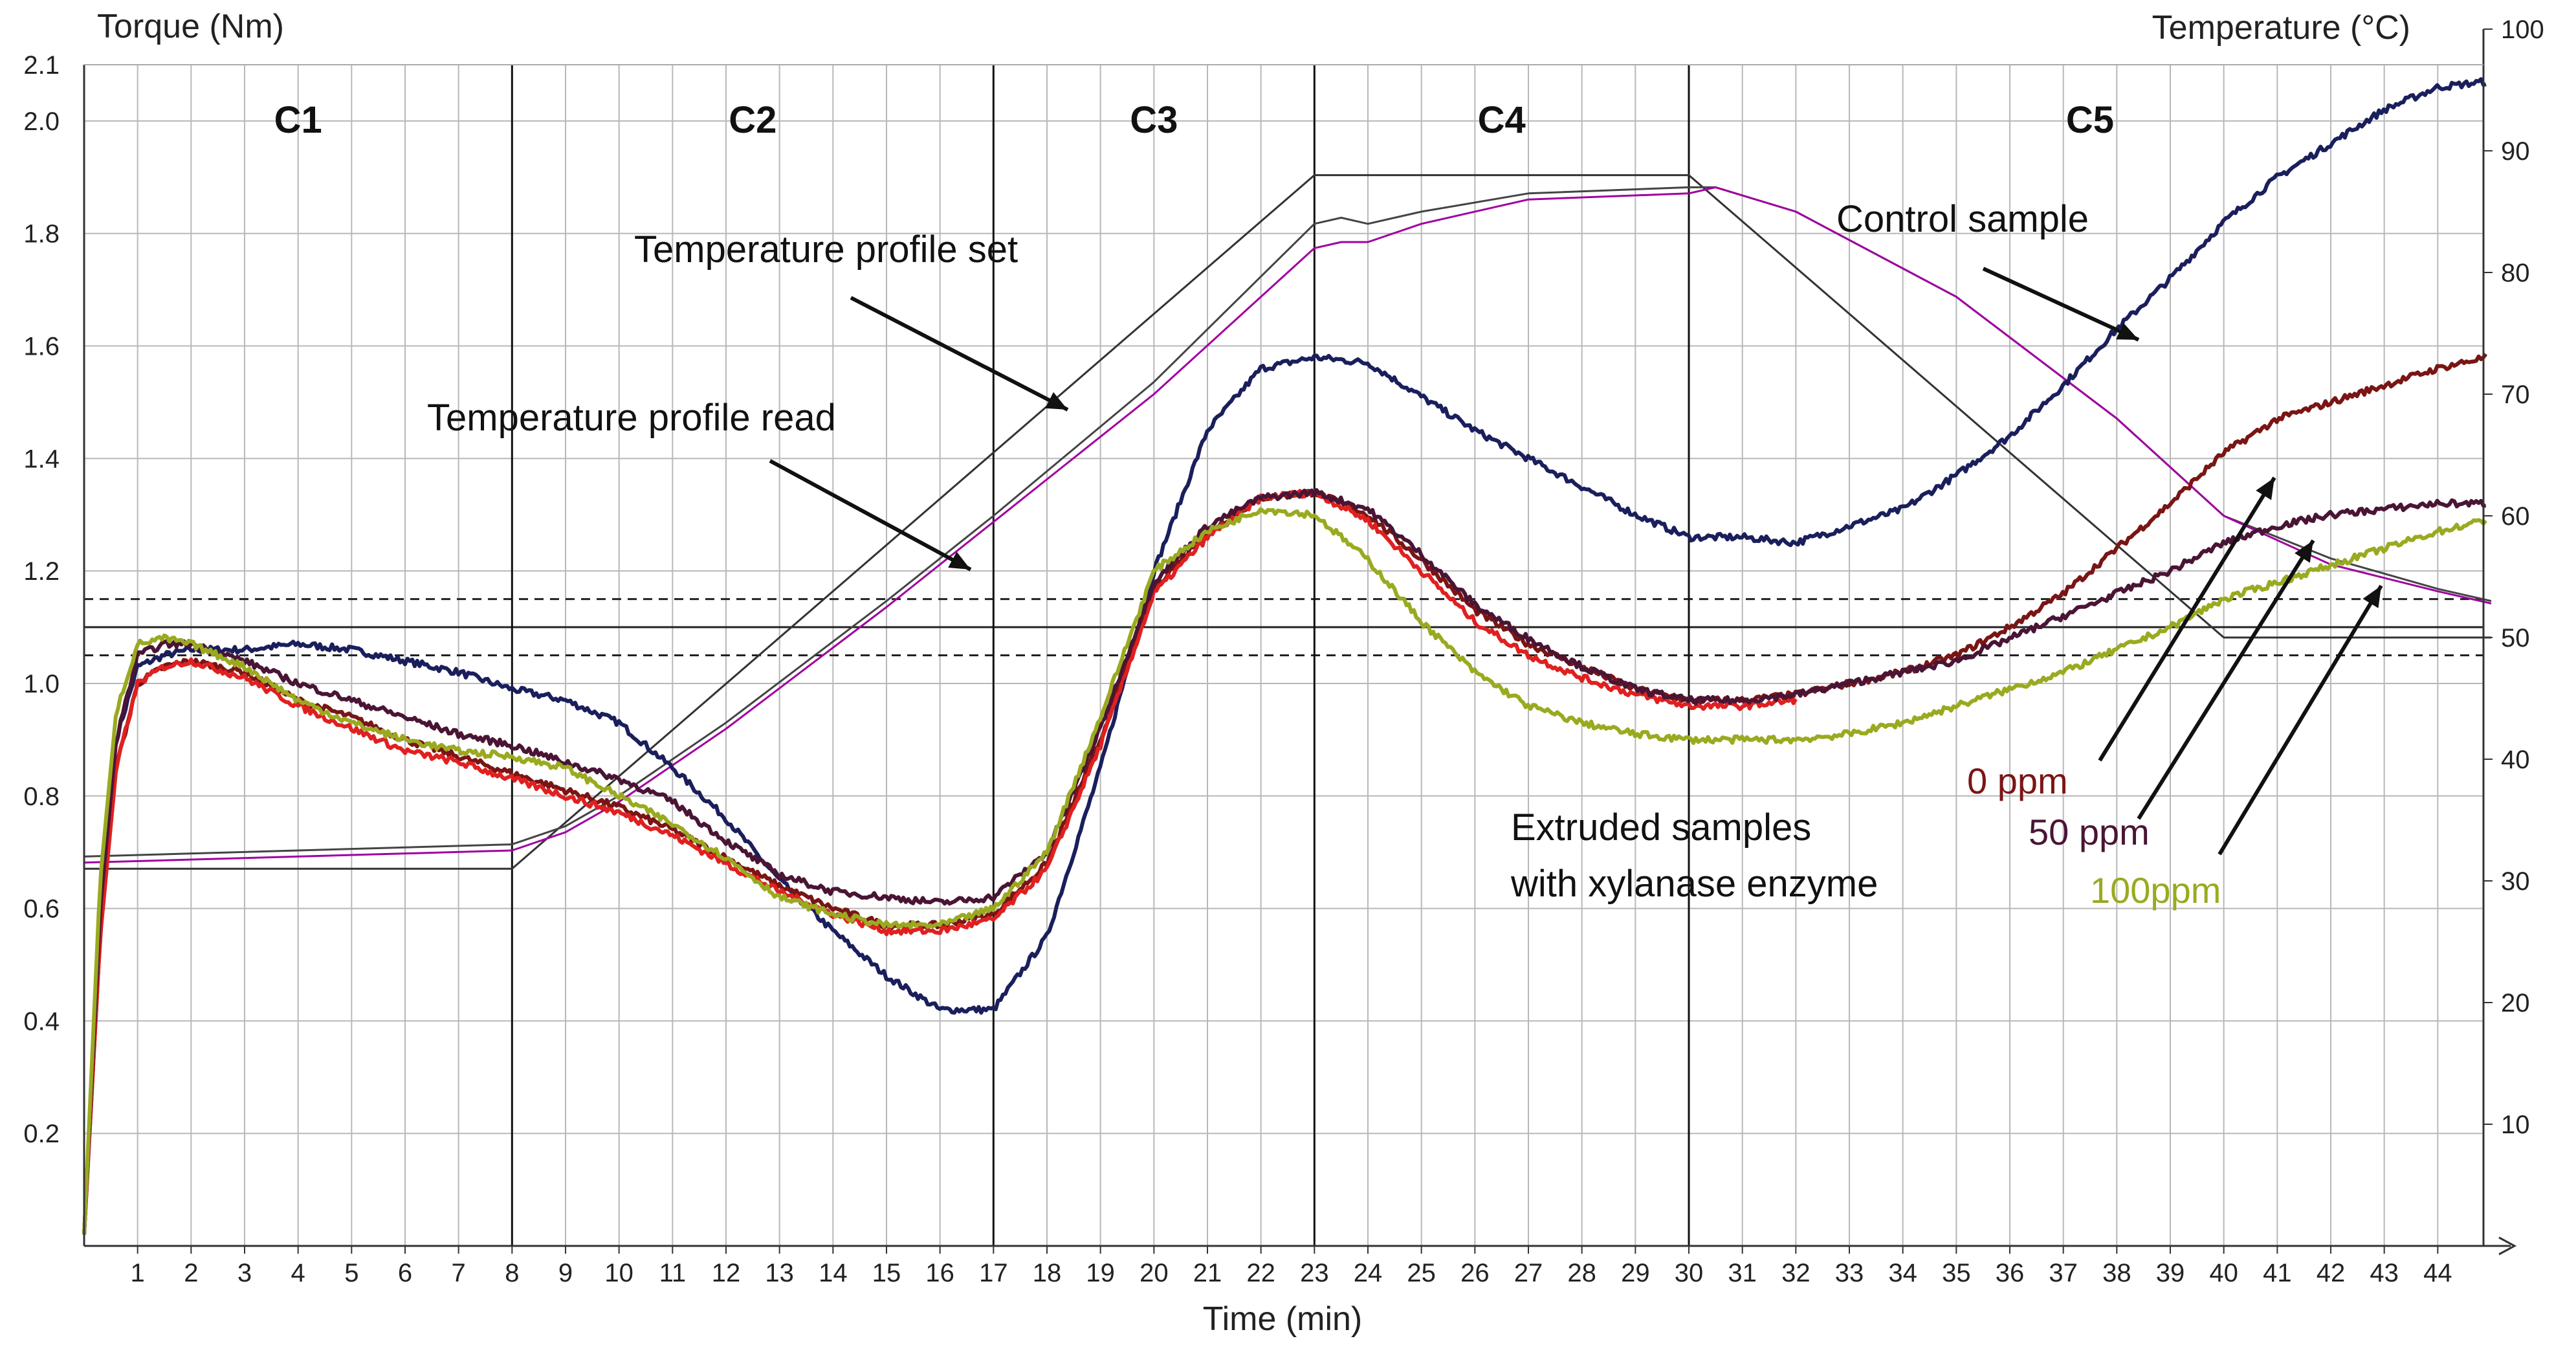 Image resolution: width=2576 pixels, height=1354 pixels. What do you see at coordinates (618, 1273) in the screenshot?
I see `x-tick-label: 10` at bounding box center [618, 1273].